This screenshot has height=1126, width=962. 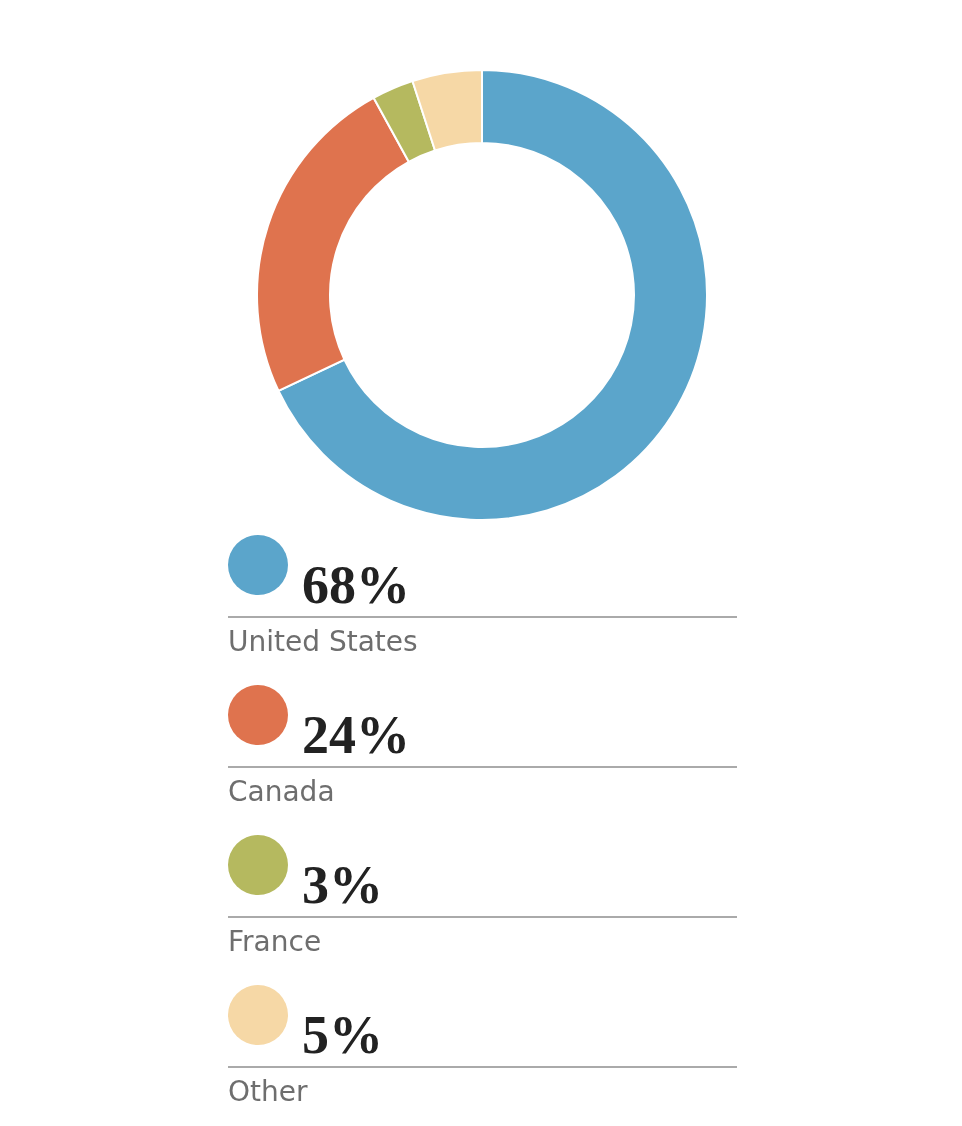 I want to click on data-label: 24%, so click(x=356, y=735).